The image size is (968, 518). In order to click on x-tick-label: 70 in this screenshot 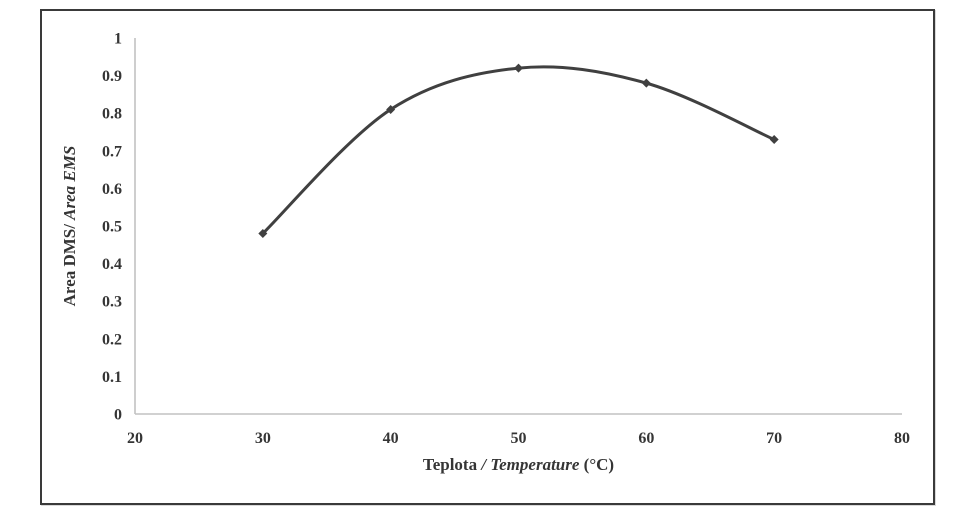, I will do `click(774, 438)`.